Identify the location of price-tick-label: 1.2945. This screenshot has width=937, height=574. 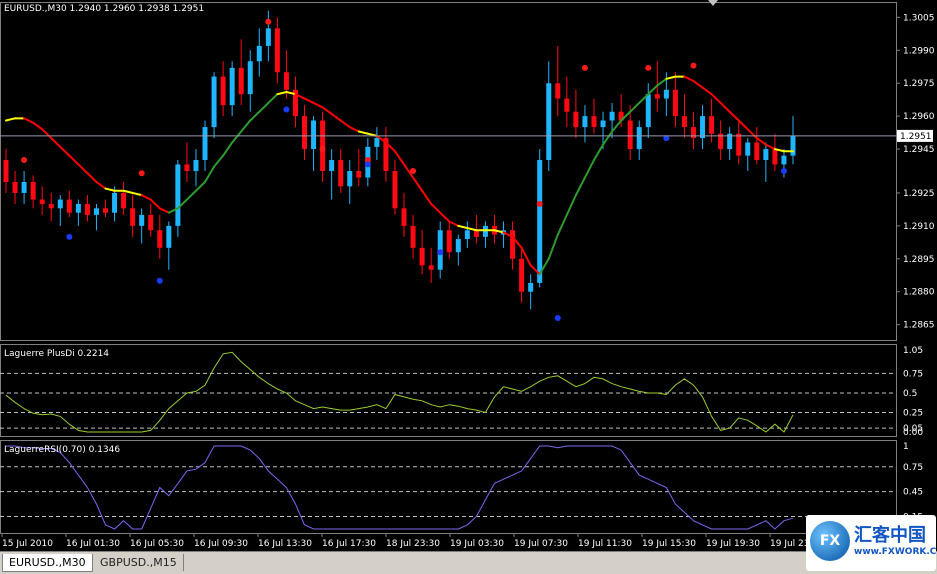
(919, 150).